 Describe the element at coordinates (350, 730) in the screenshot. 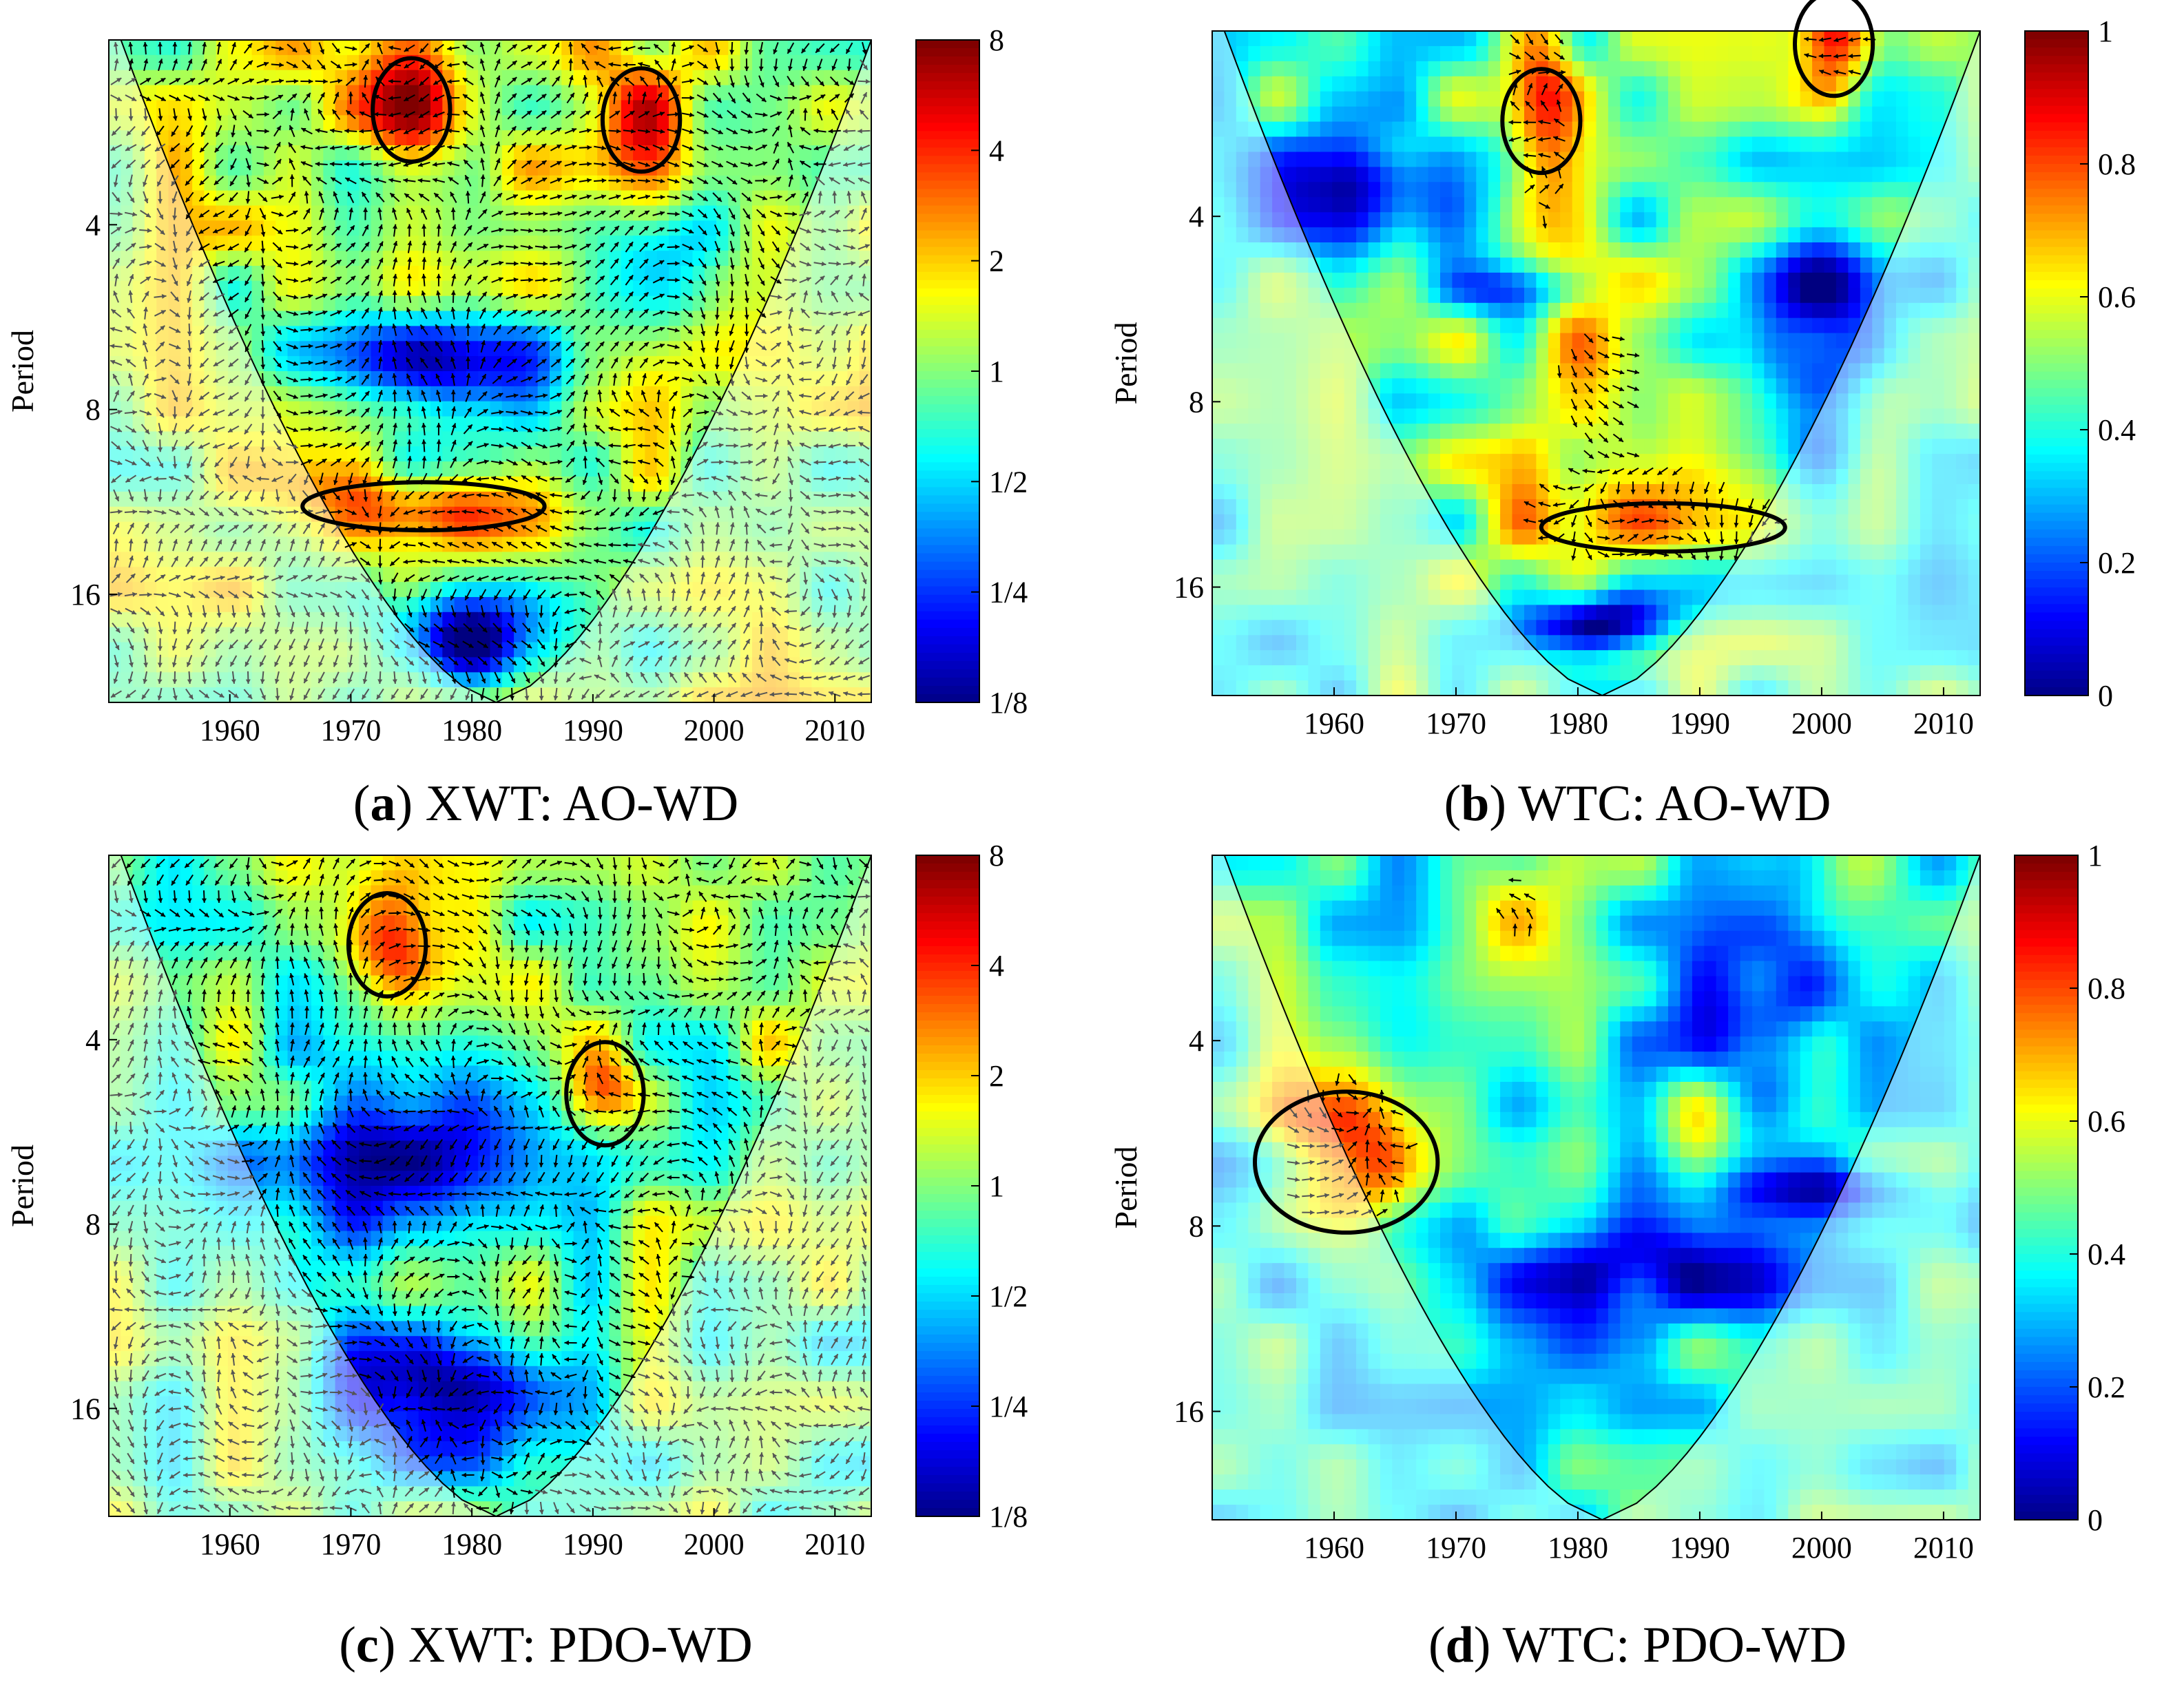

I see `x-tick-label: 1970` at that location.